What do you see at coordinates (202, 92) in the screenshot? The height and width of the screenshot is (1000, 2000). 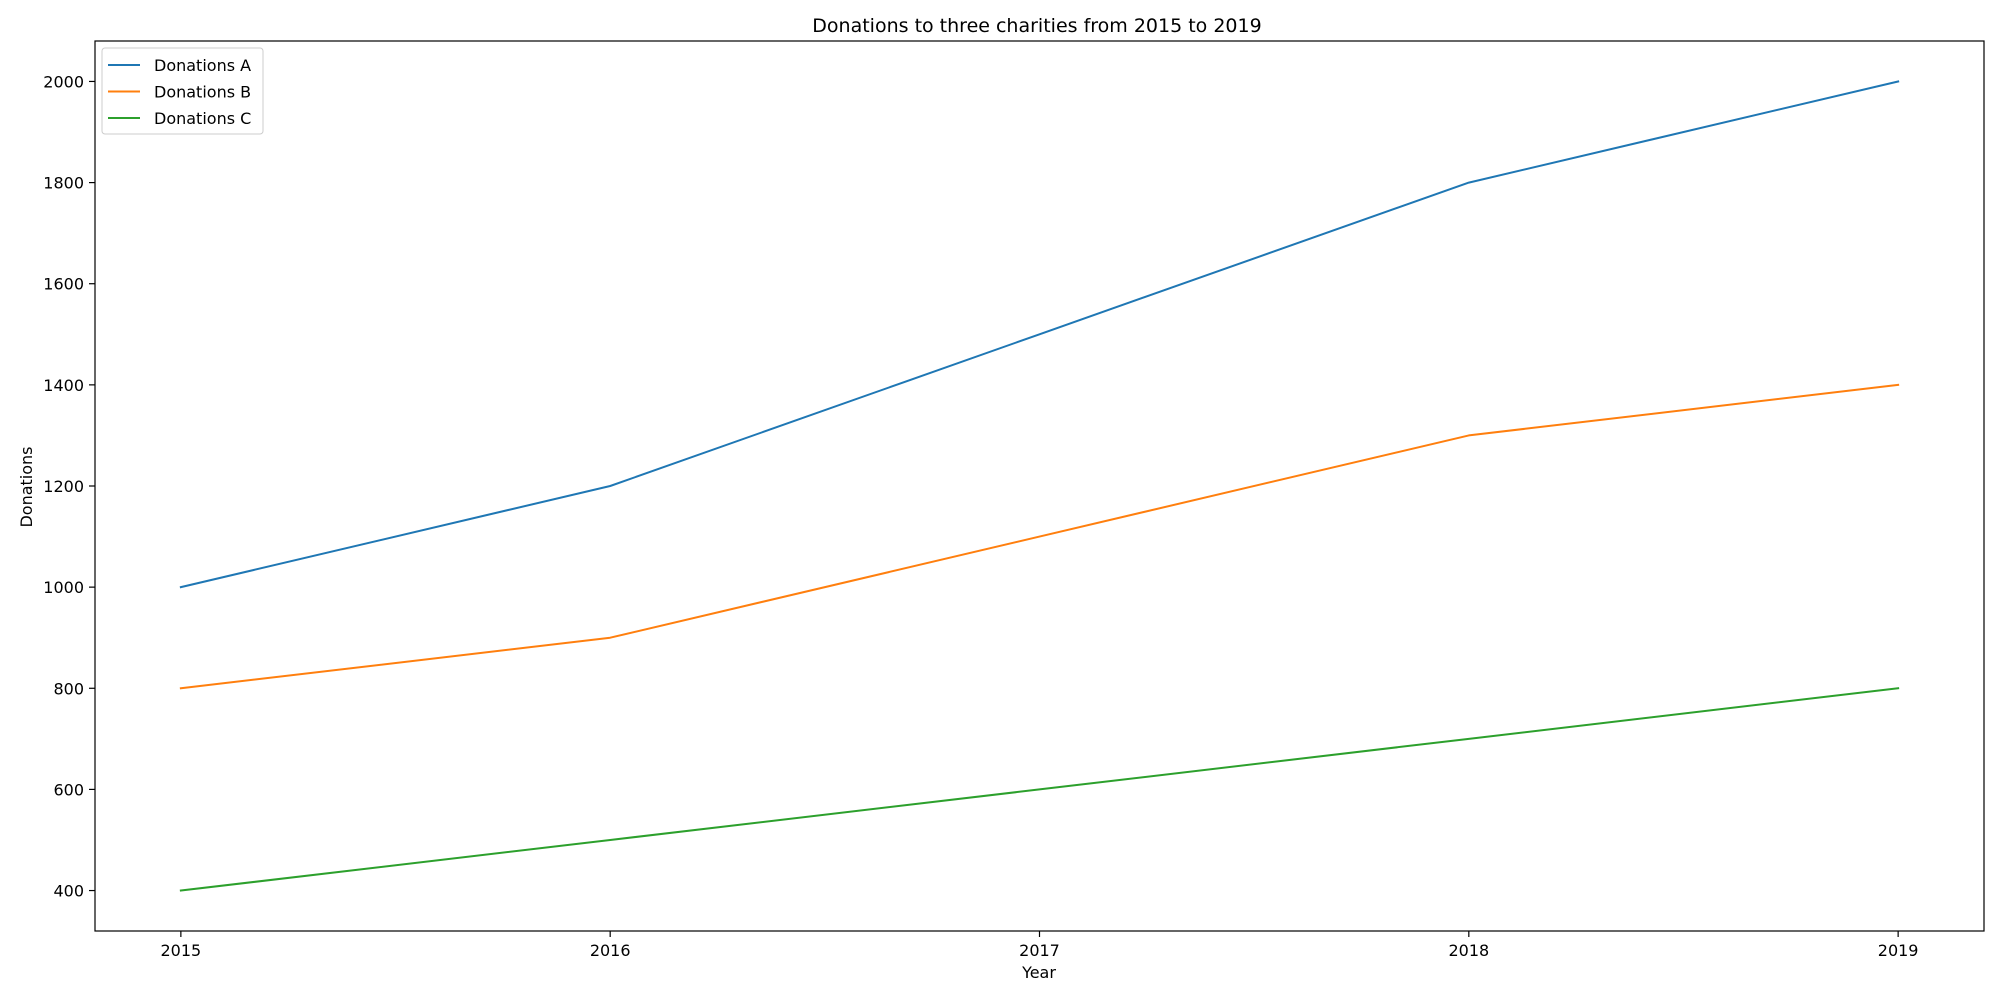 I see `legend-label: Donations B` at bounding box center [202, 92].